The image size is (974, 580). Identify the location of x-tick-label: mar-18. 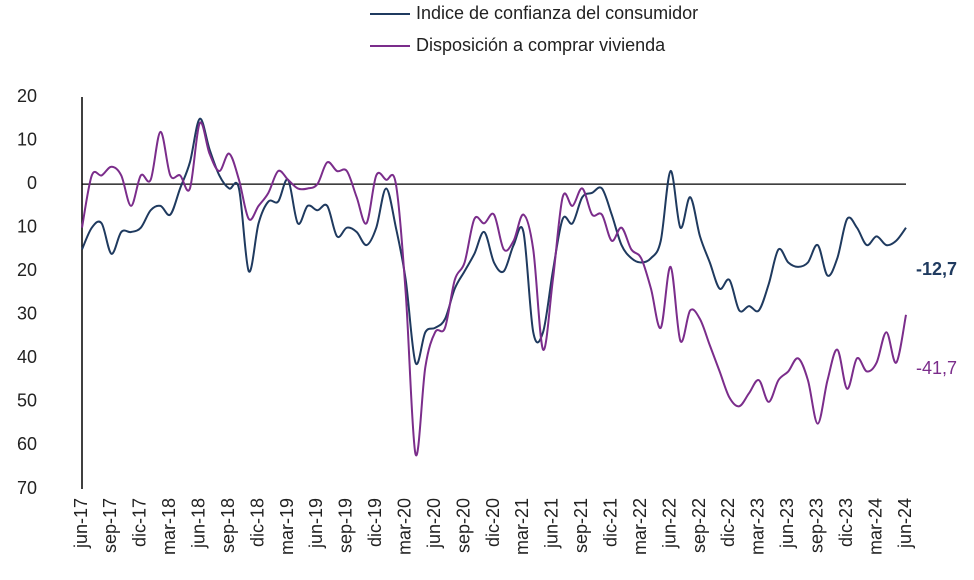
(169, 526).